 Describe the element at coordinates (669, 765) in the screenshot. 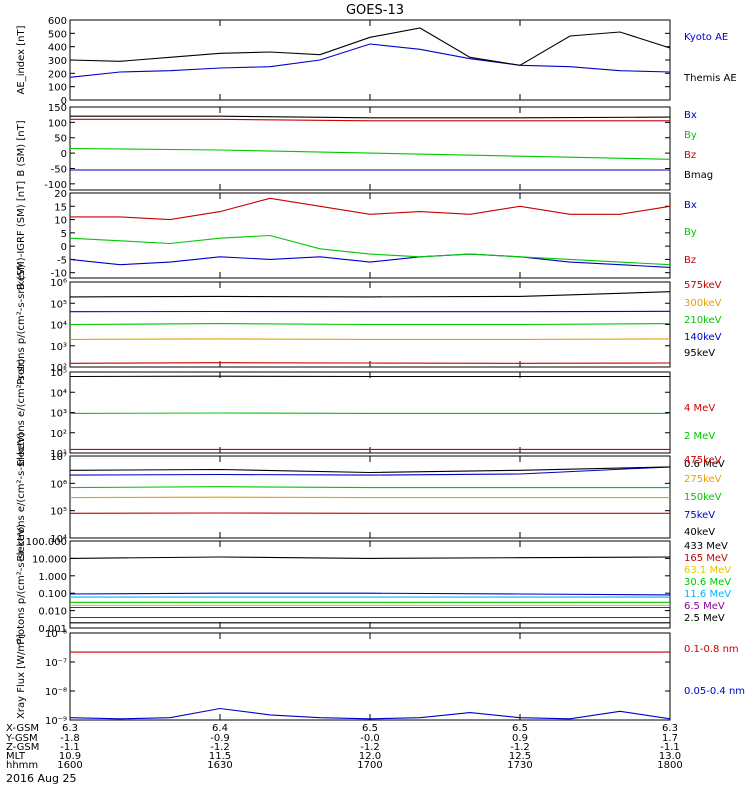

I see `axis-row-value: 1800` at that location.